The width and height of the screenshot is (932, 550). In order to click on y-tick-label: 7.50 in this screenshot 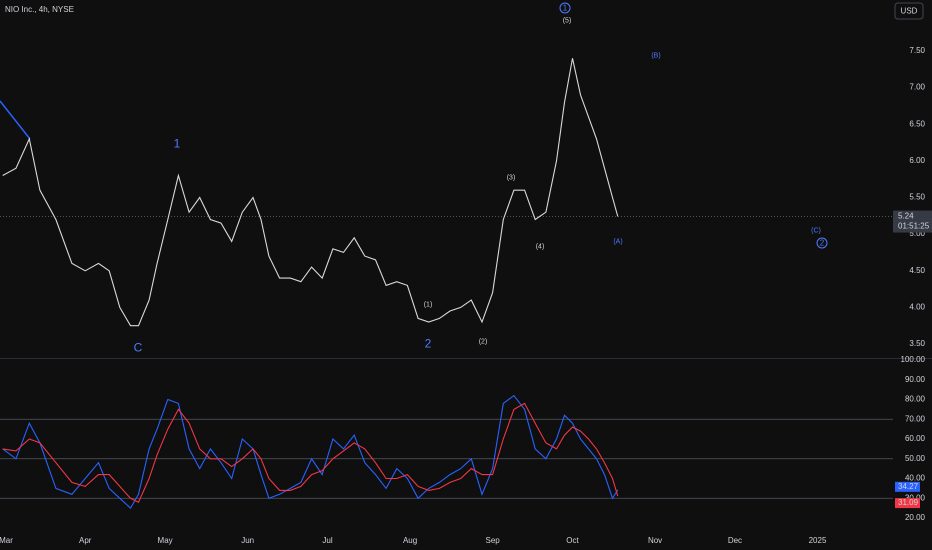, I will do `click(917, 50)`.